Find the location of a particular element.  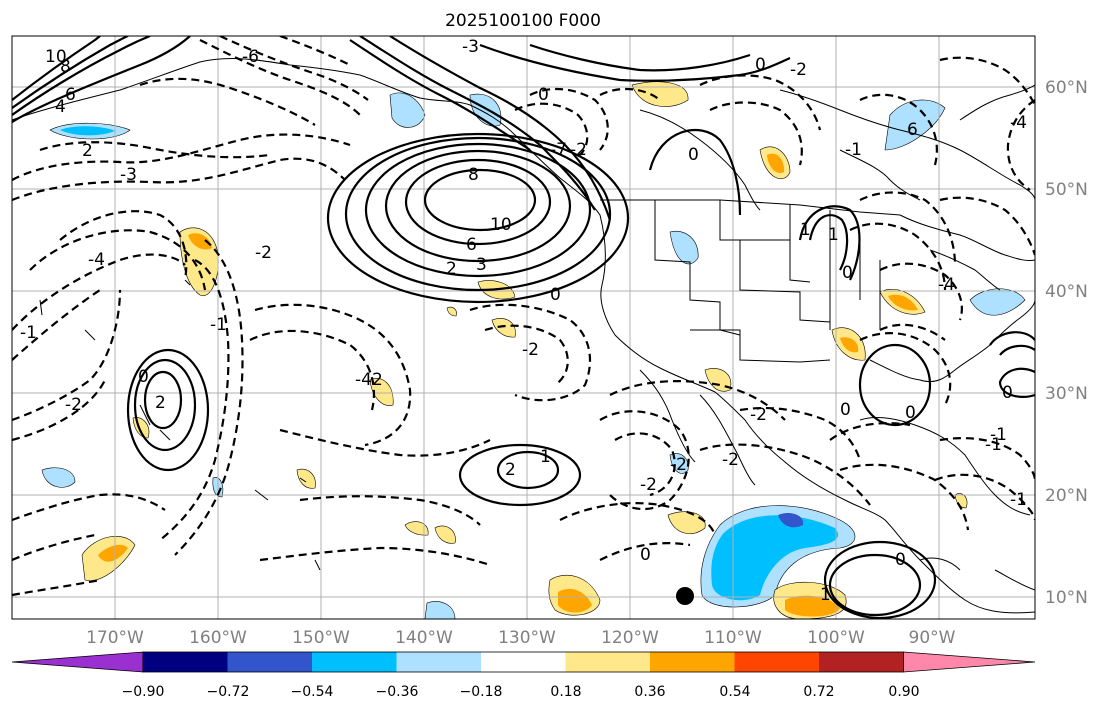

shade-blue-bc-coast is located at coordinates (407, 110).